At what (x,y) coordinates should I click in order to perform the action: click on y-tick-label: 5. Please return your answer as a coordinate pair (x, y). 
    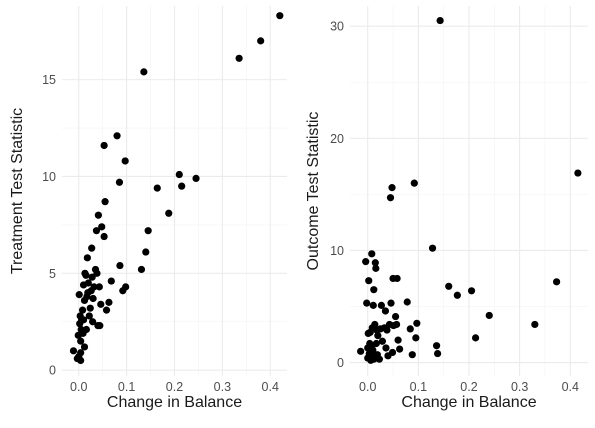
    Looking at the image, I should click on (52, 274).